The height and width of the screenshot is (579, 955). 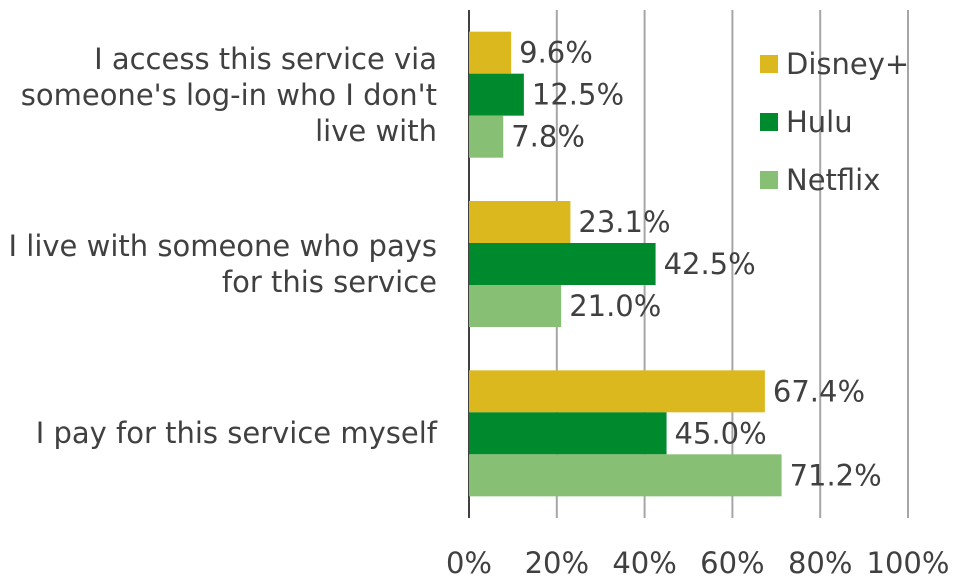 I want to click on x-tick-label: 40%, so click(x=644, y=562).